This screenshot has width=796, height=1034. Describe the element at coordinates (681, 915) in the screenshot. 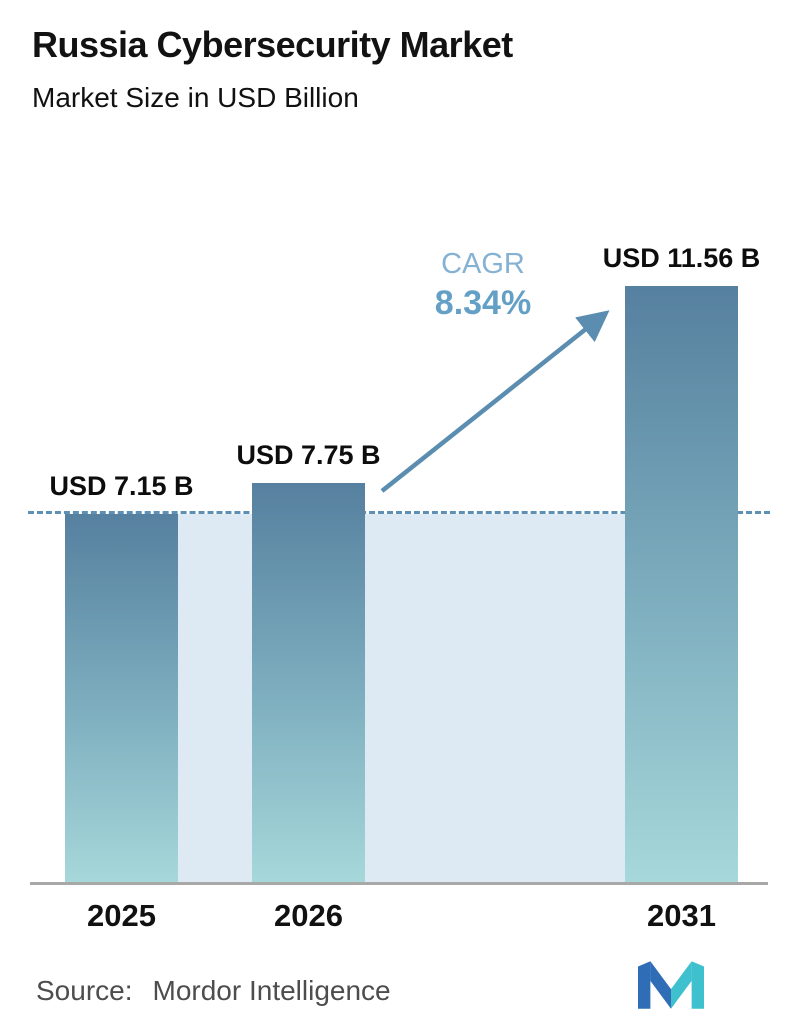

I see `x-label-2031: 2031` at that location.